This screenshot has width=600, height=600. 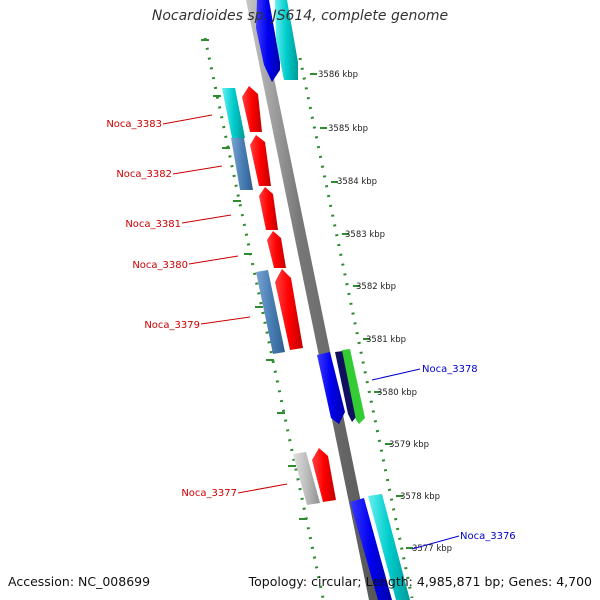 I want to click on tick-label: 3585 kbp, so click(x=348, y=129).